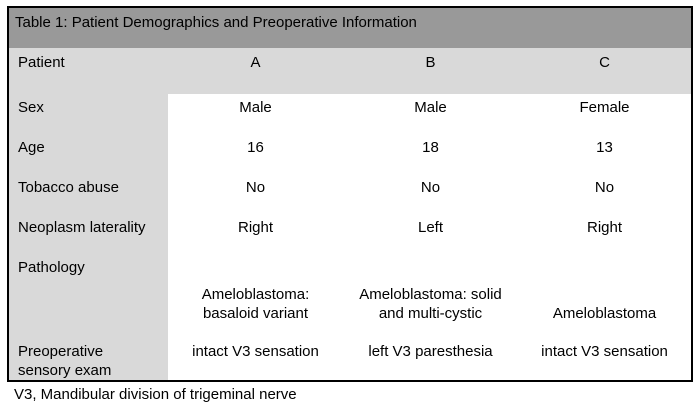 This screenshot has height=404, width=699. I want to click on cell-patient-c: Right, so click(605, 234).